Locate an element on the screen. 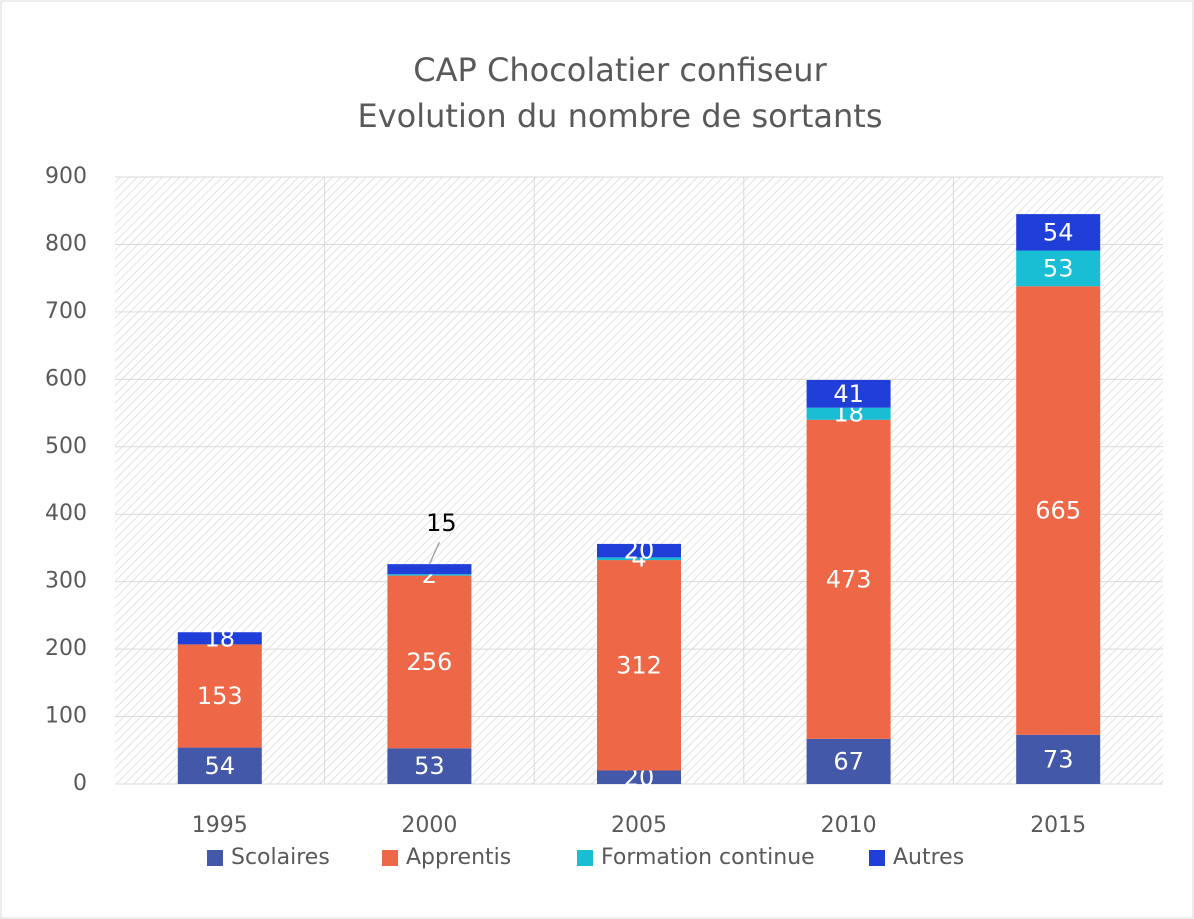 Image resolution: width=1194 pixels, height=919 pixels. data-label: 20 is located at coordinates (639, 551).